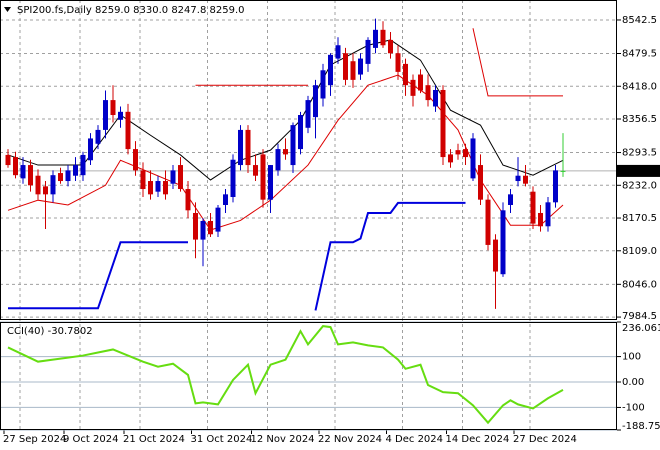  Describe the element at coordinates (545, 439) in the screenshot. I see `x-tick-label: 27 Dec 2024` at that location.